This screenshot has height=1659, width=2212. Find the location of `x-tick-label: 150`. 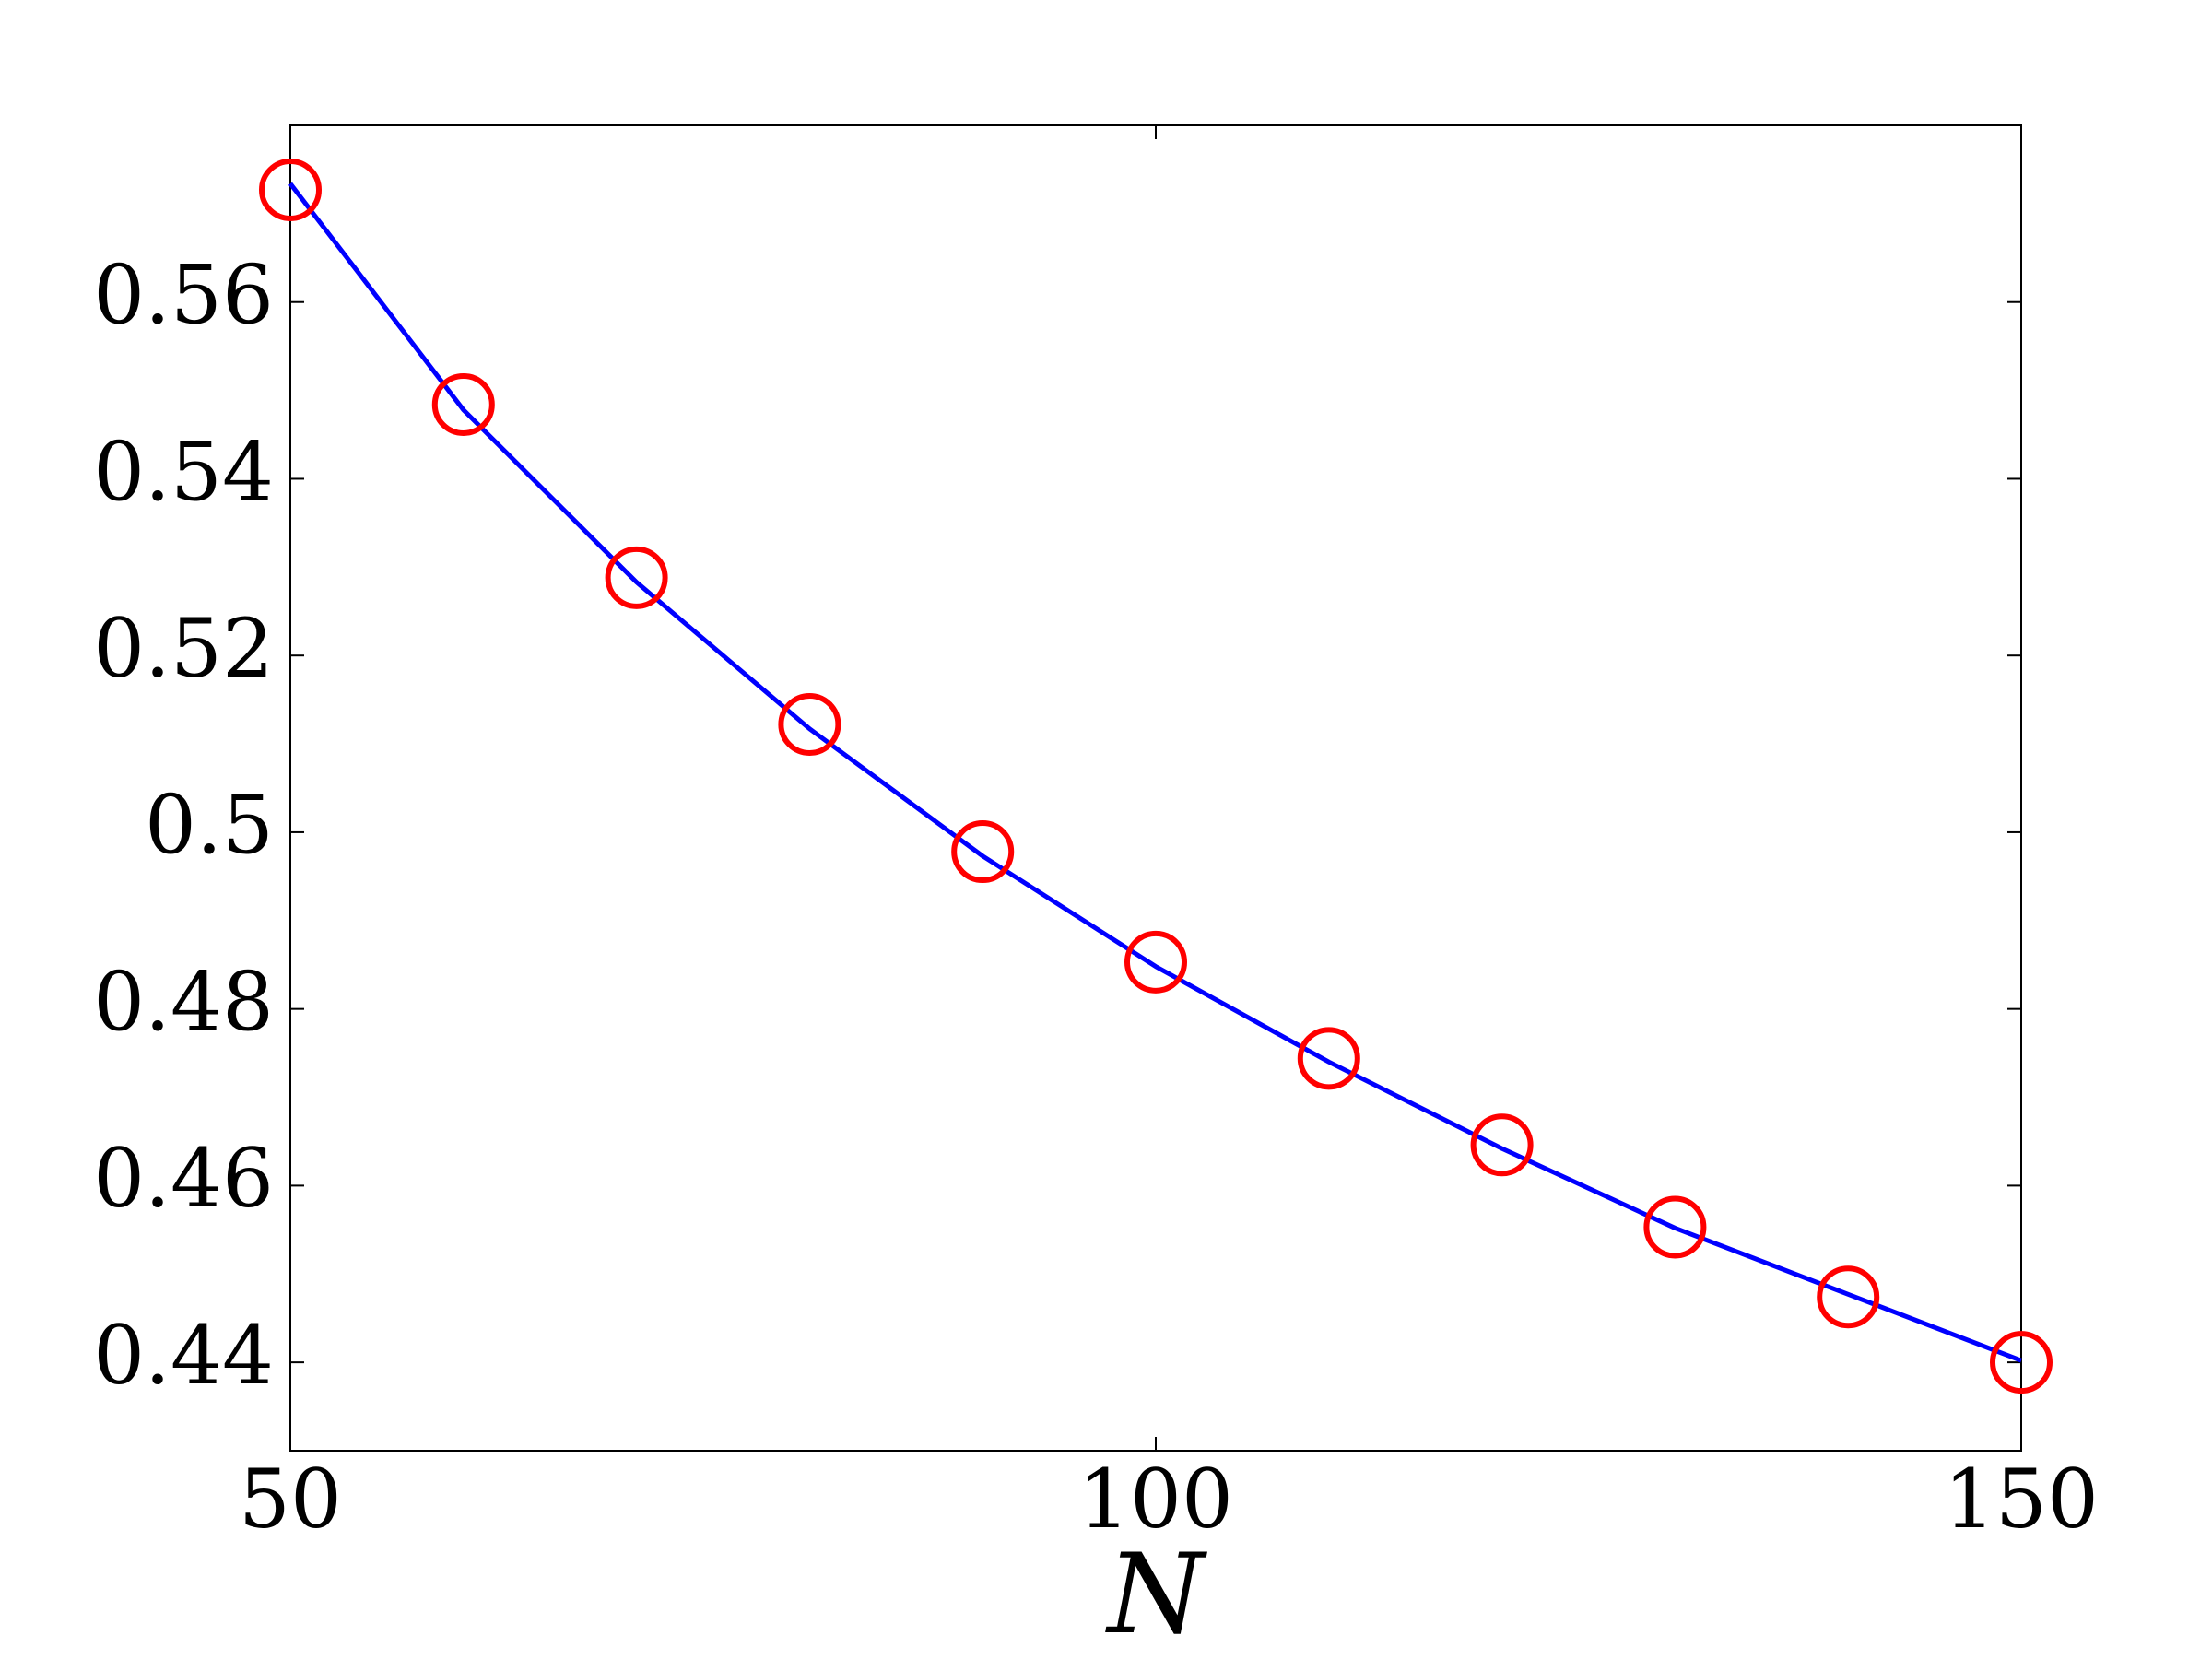

x-tick-label: 150 is located at coordinates (2021, 1499).